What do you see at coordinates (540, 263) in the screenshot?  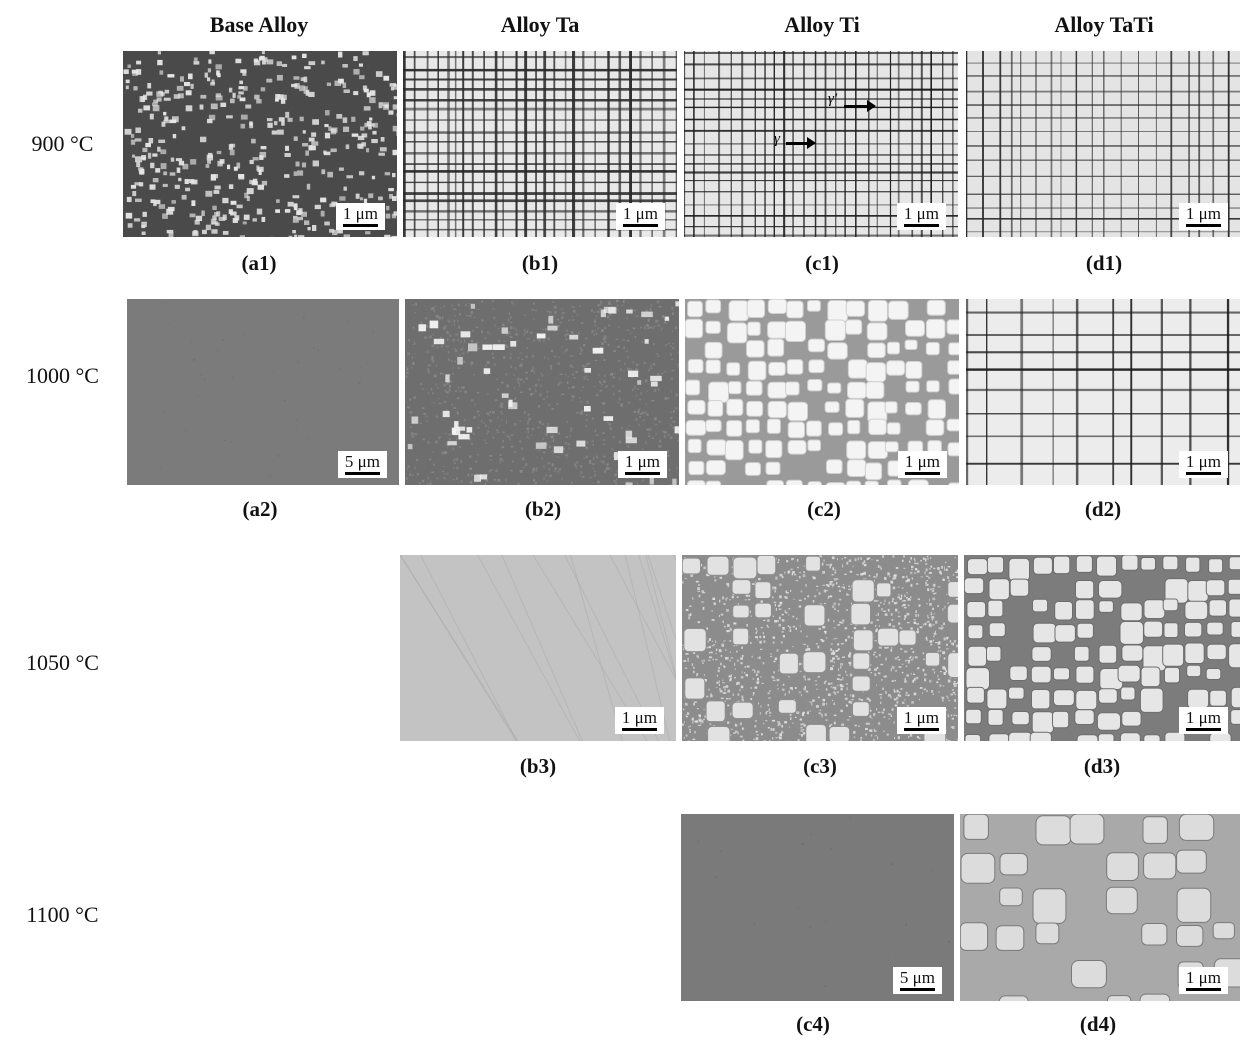 I see `caption-b1: (b1)` at bounding box center [540, 263].